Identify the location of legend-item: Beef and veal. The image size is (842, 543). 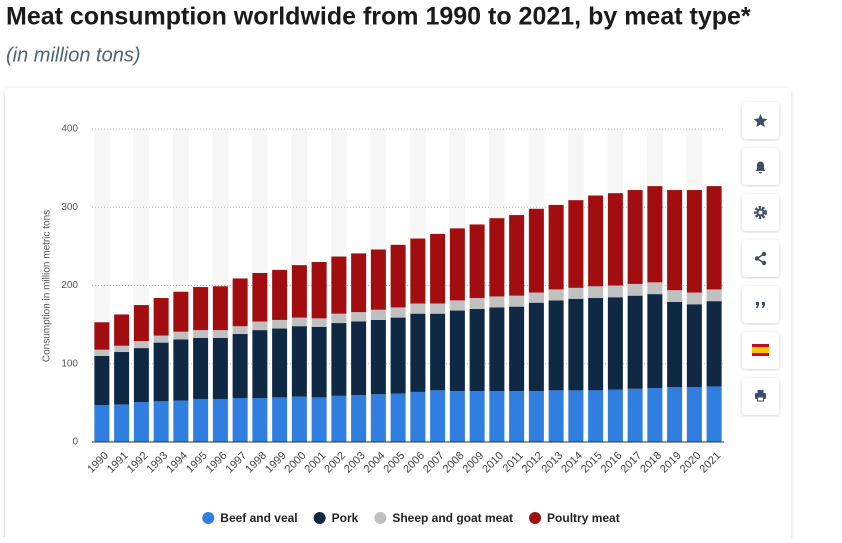
(250, 518).